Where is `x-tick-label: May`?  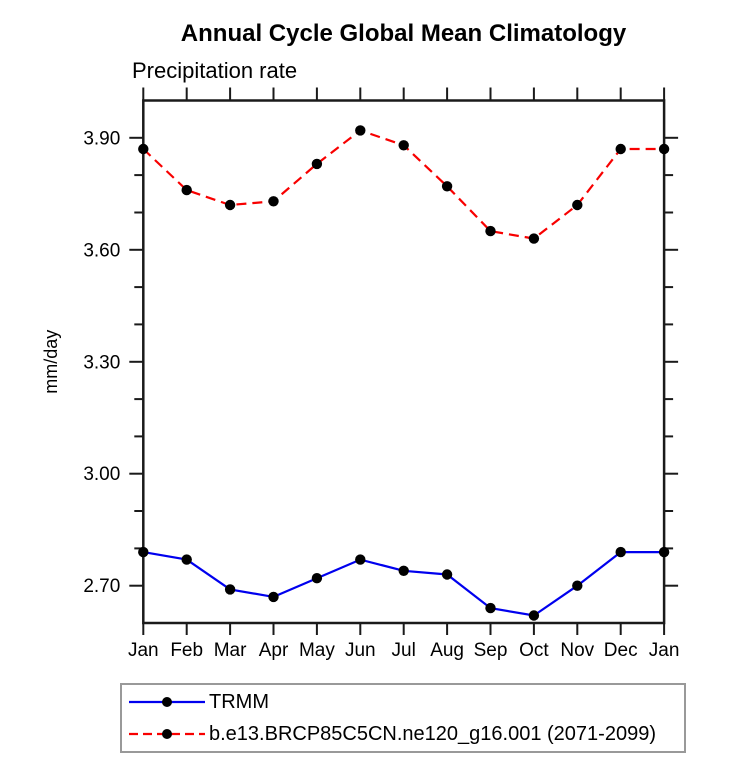
x-tick-label: May is located at coordinates (317, 650).